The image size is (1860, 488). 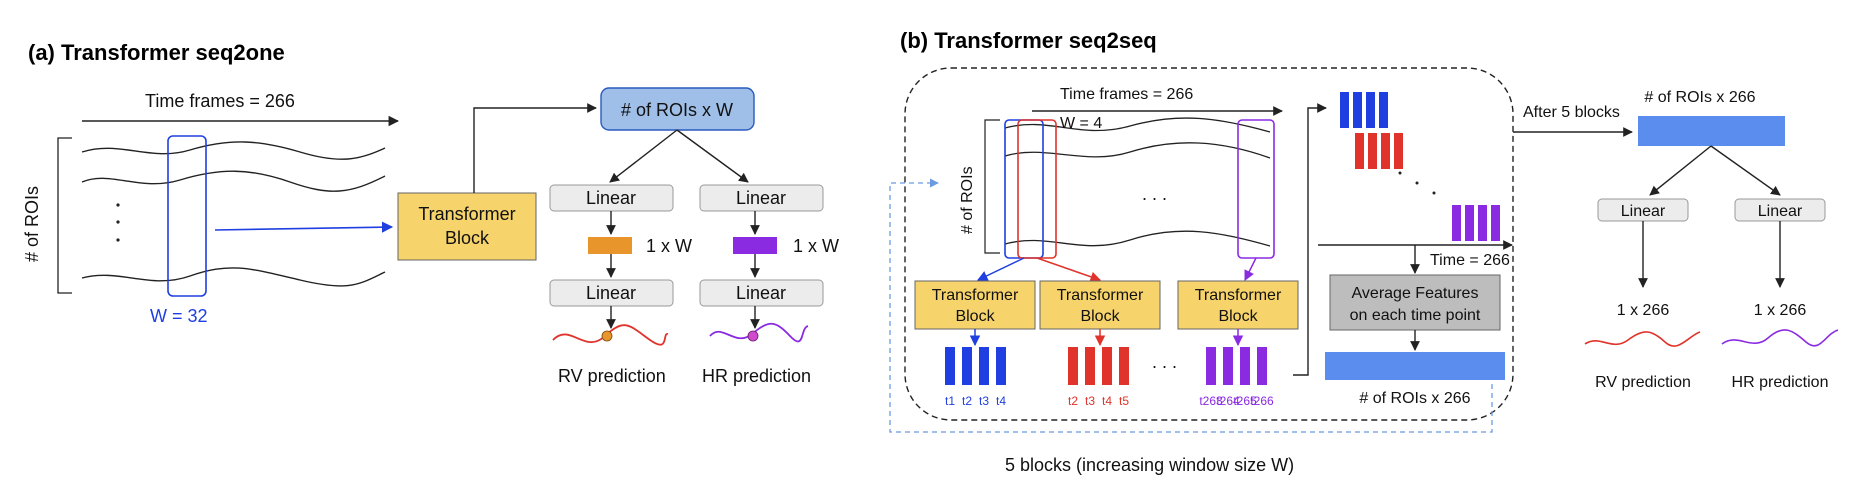 What do you see at coordinates (816, 246) in the screenshot?
I see `panel-a-1xw-right: 1 x W` at bounding box center [816, 246].